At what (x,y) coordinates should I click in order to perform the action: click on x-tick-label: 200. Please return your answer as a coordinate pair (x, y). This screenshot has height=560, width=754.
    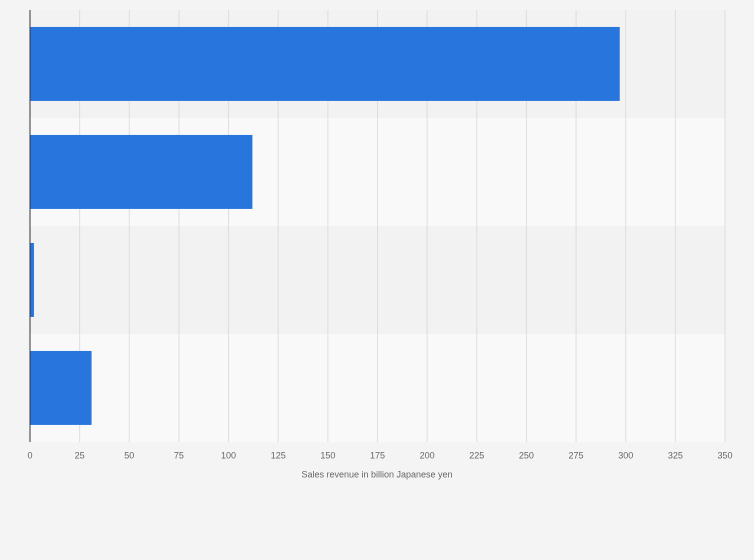
    Looking at the image, I should click on (427, 455).